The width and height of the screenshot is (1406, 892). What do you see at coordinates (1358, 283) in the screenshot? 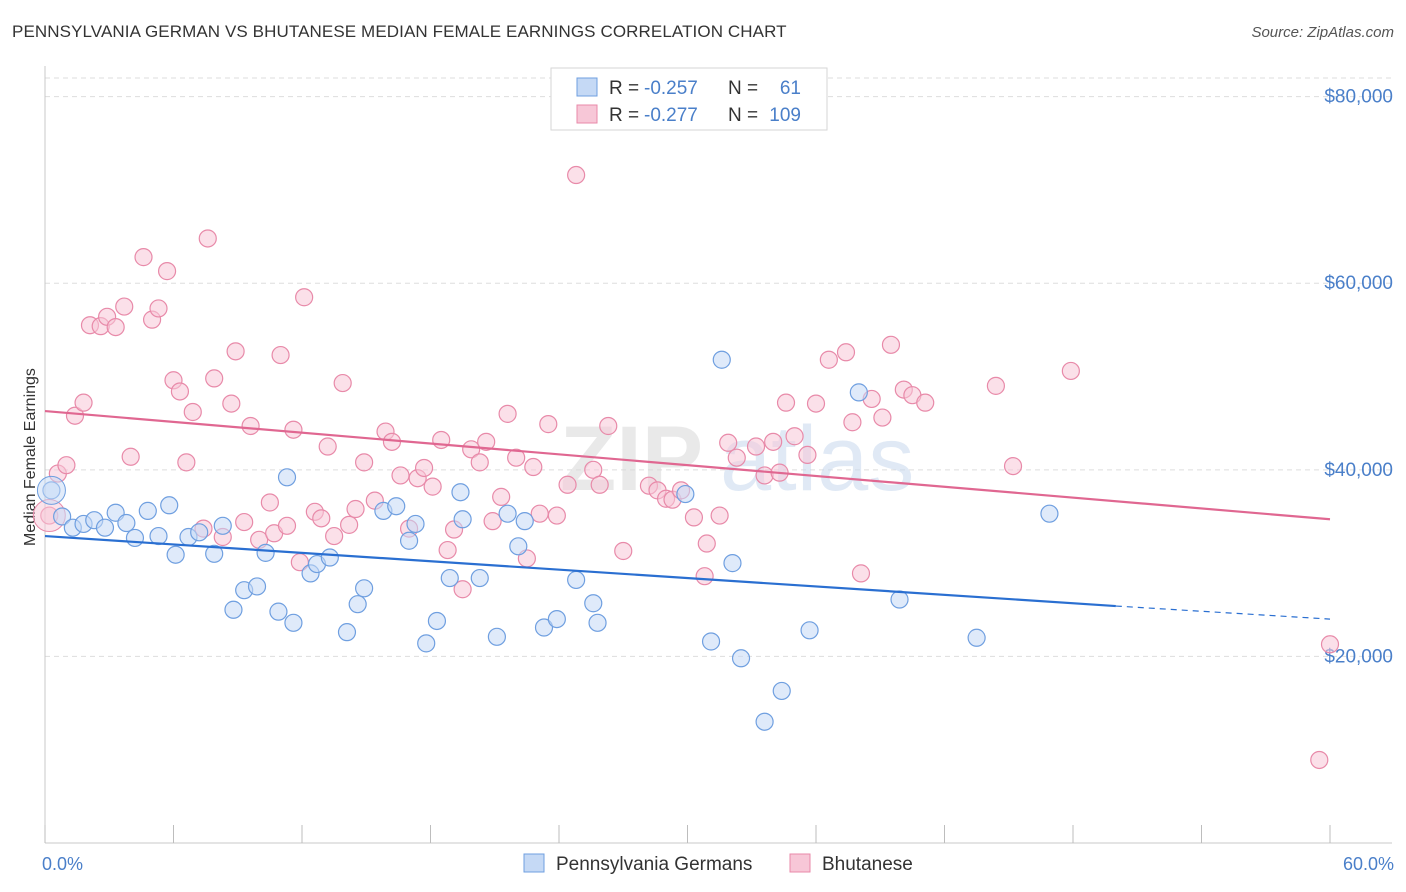
I see `y-tick-label: $60,000` at bounding box center [1358, 283].